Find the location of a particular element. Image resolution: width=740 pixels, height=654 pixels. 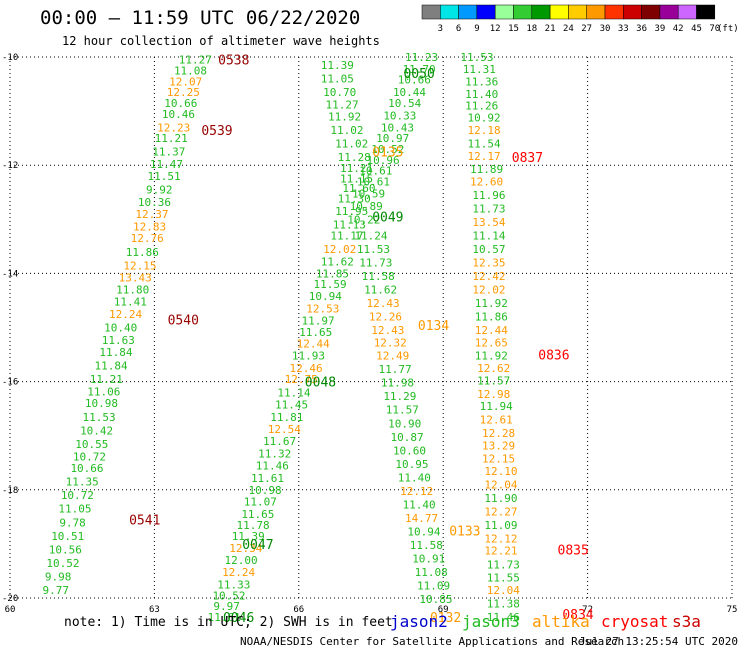

wave-height-value: 11.45 is located at coordinates (291, 404).